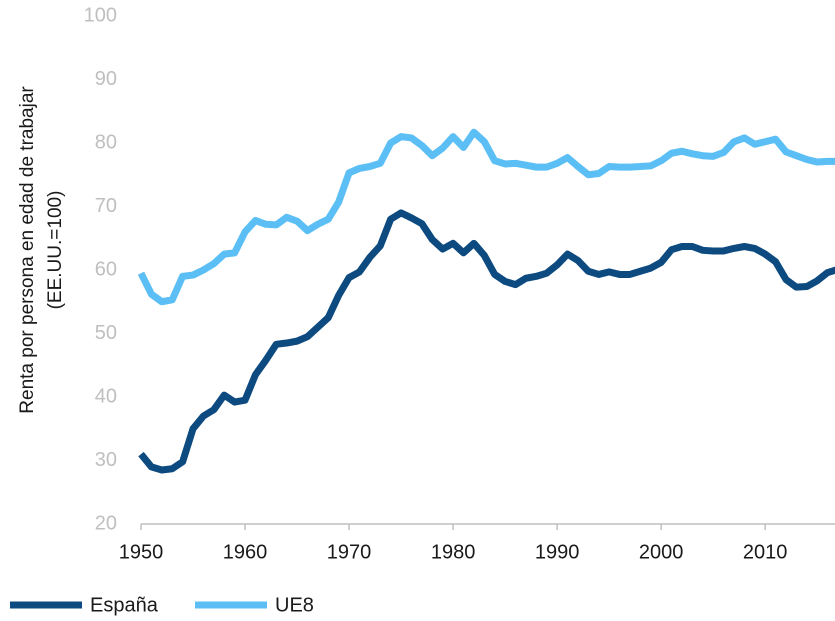 This screenshot has height=621, width=835. Describe the element at coordinates (245, 552) in the screenshot. I see `x-tick-label: 1960` at that location.